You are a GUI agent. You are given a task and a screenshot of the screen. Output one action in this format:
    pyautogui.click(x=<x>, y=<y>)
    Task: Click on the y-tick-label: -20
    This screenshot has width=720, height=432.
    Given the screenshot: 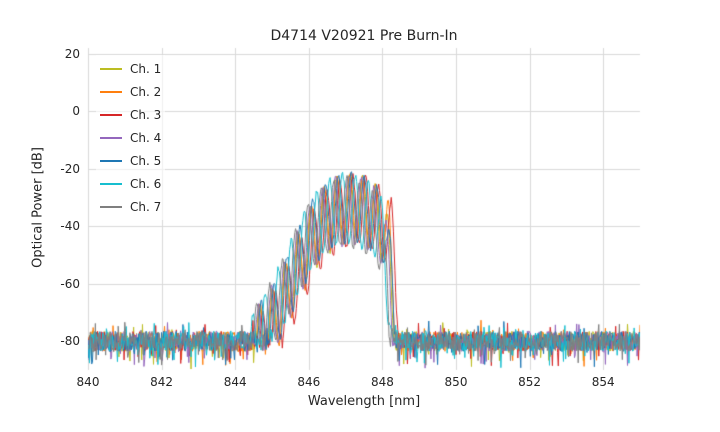 What is the action you would take?
    pyautogui.click(x=70, y=168)
    